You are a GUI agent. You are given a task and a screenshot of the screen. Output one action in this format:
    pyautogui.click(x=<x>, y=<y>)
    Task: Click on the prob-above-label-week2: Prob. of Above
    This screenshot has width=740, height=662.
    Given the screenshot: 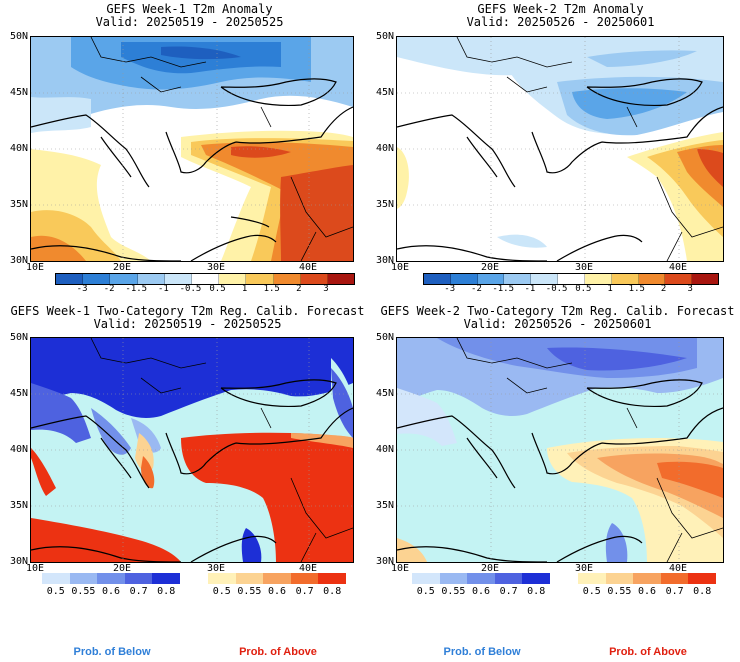 What is the action you would take?
    pyautogui.click(x=648, y=652)
    